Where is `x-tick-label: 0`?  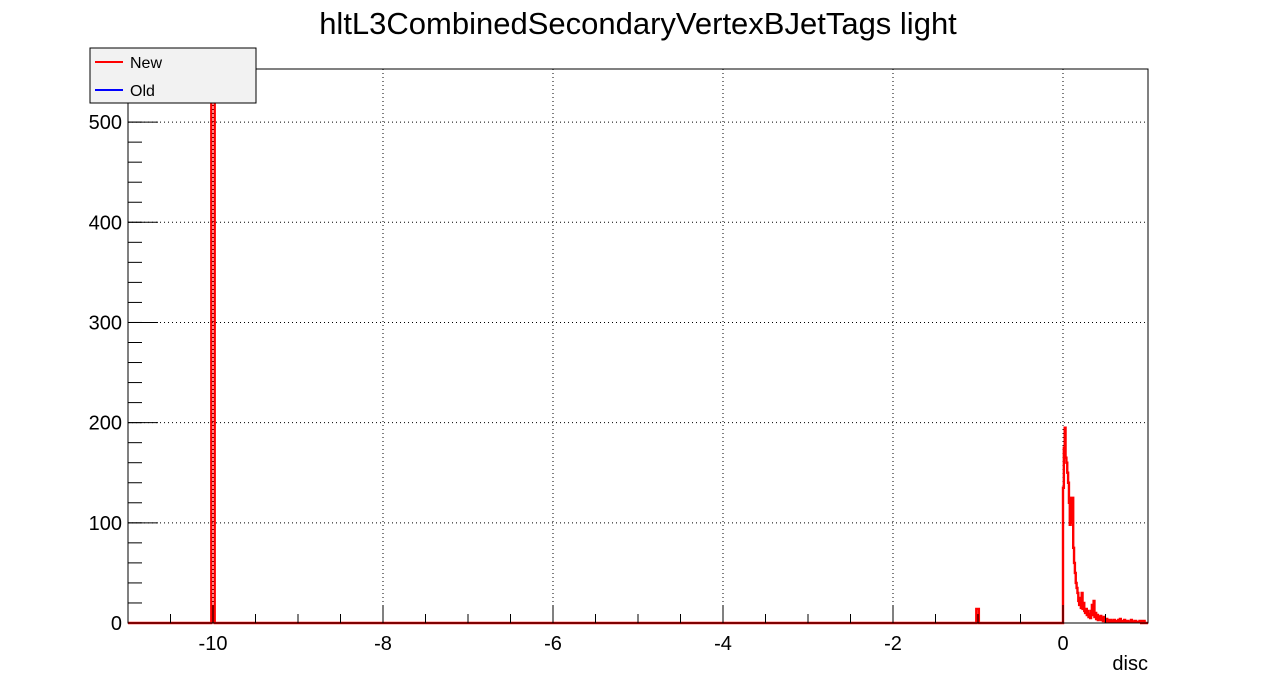
x-tick-label: 0 is located at coordinates (1062, 644).